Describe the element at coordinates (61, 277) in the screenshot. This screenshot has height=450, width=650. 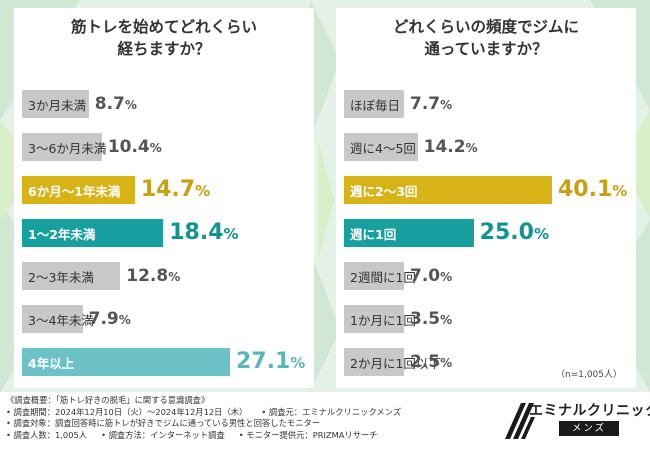
I see `bar-label: 2～3年未満` at that location.